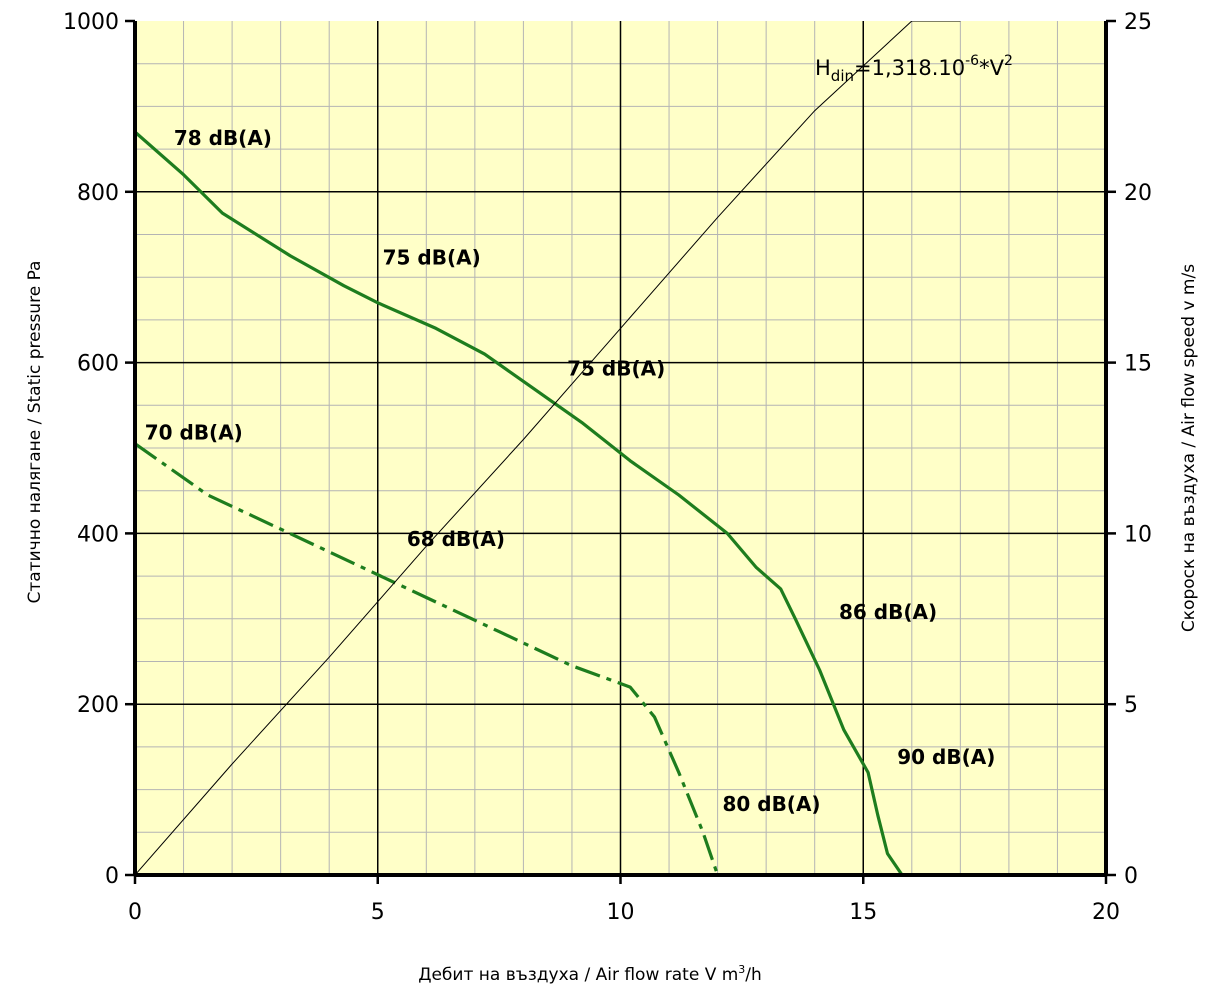 The width and height of the screenshot is (1205, 989). Describe the element at coordinates (35, 432) in the screenshot. I see `y-axis-left-label: Статично налягане / Static pressure Pa` at that location.